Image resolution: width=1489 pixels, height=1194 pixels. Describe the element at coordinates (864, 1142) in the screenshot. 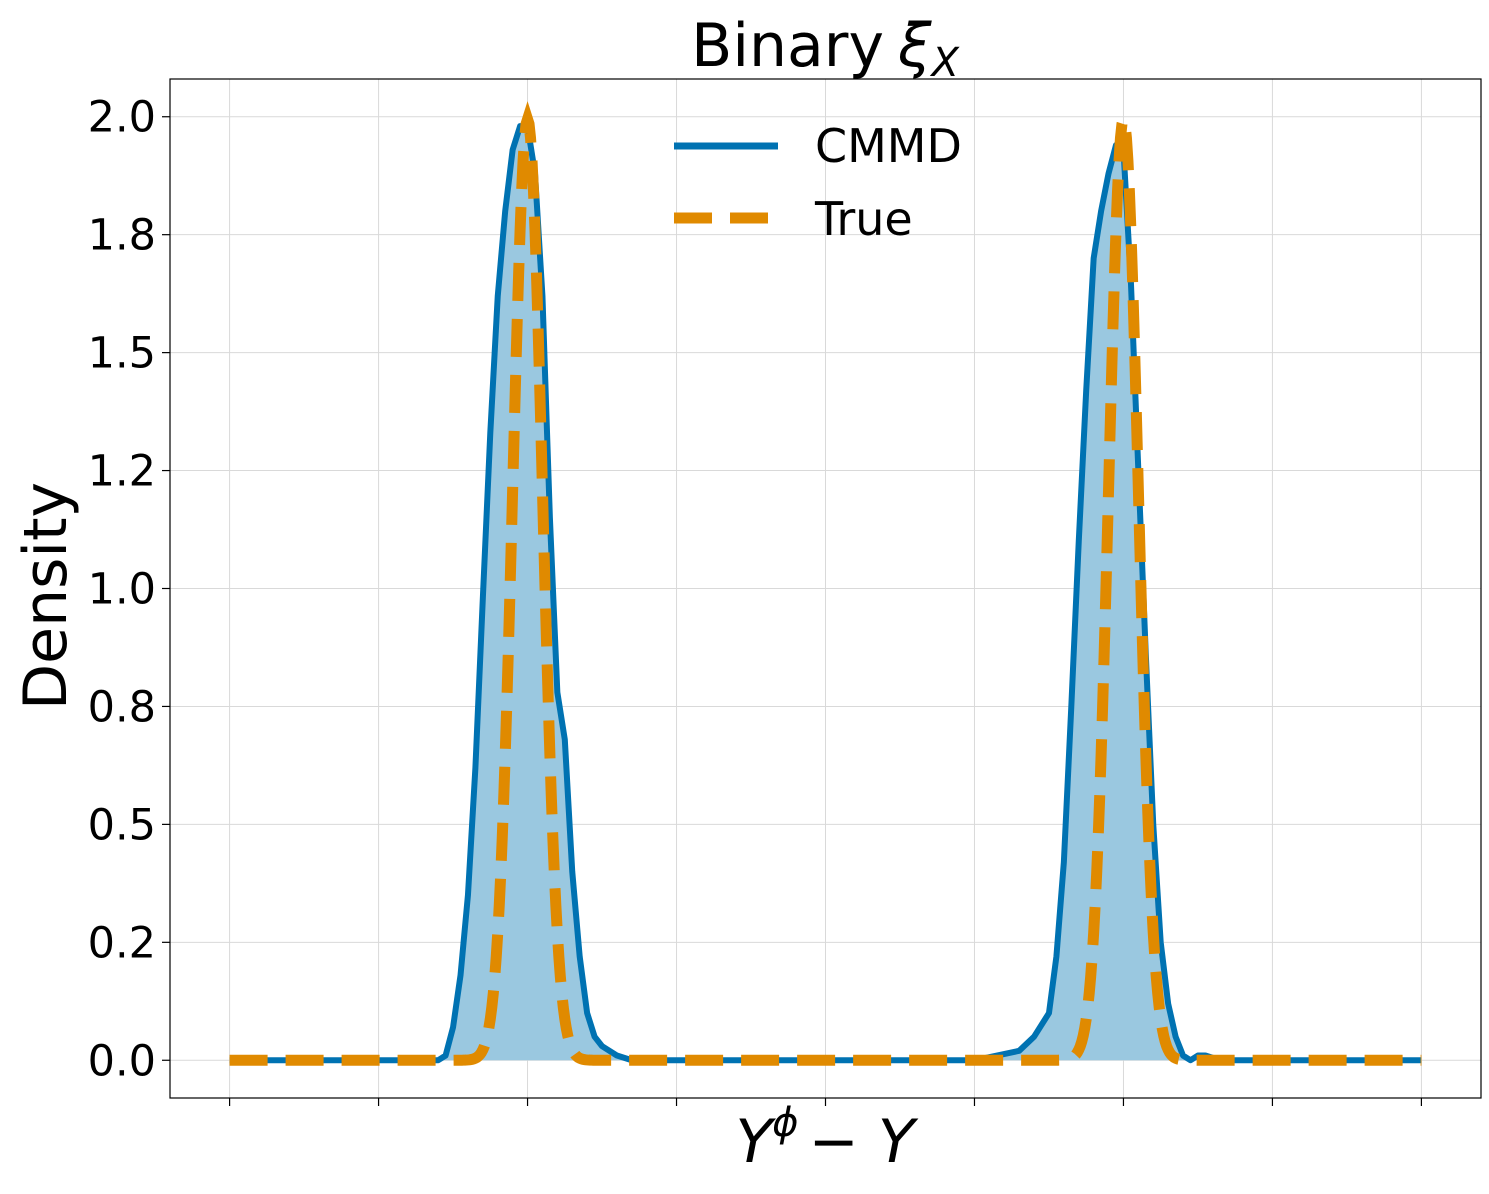

I see `x-axis-label-tail: − Y` at that location.